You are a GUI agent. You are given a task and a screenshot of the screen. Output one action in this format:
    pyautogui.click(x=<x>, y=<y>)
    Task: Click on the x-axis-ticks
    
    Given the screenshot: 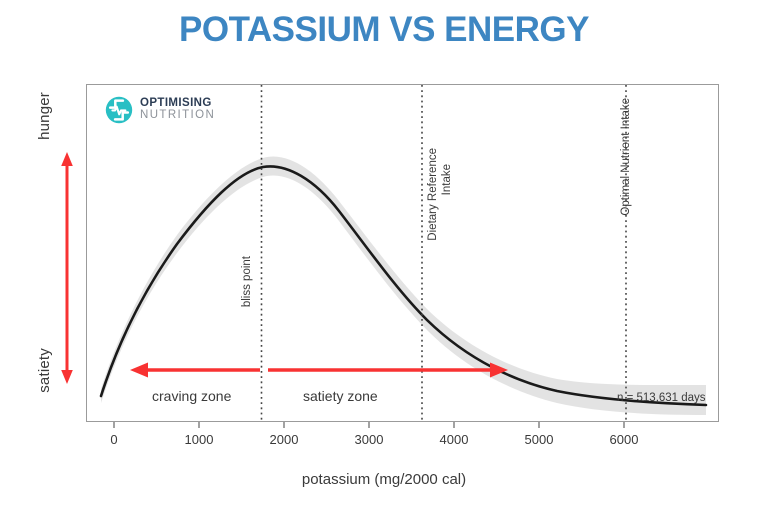 What is the action you would take?
    pyautogui.click(x=369, y=425)
    